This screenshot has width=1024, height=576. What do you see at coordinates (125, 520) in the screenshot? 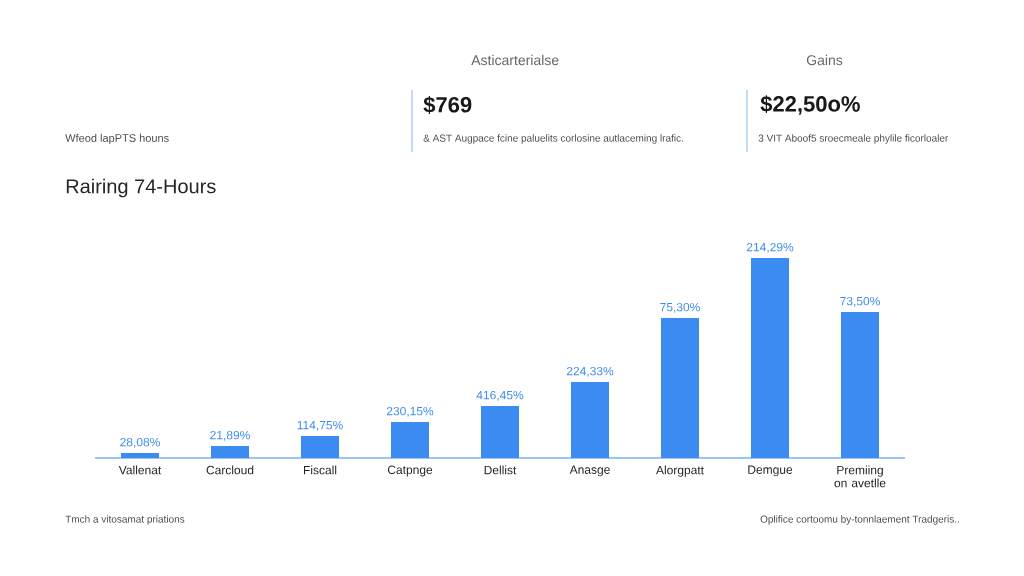
I see `text: Tmch a vitosamat priations` at bounding box center [125, 520].